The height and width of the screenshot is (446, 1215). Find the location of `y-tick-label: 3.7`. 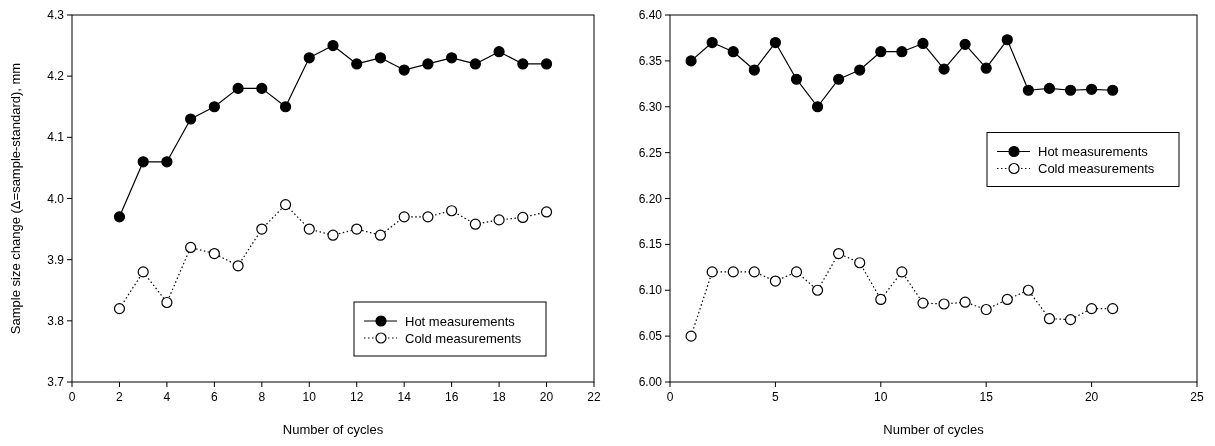

y-tick-label: 3.7 is located at coordinates (56, 382).